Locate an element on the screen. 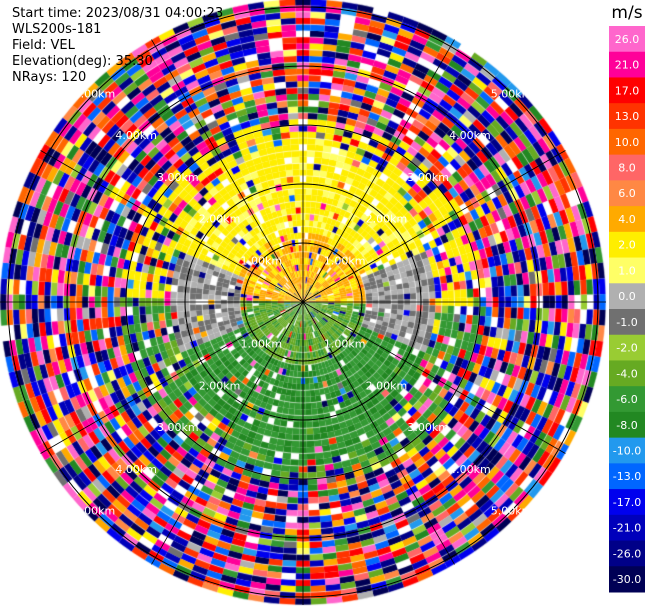  colorbar-tick-label: 8.0 is located at coordinates (627, 168).